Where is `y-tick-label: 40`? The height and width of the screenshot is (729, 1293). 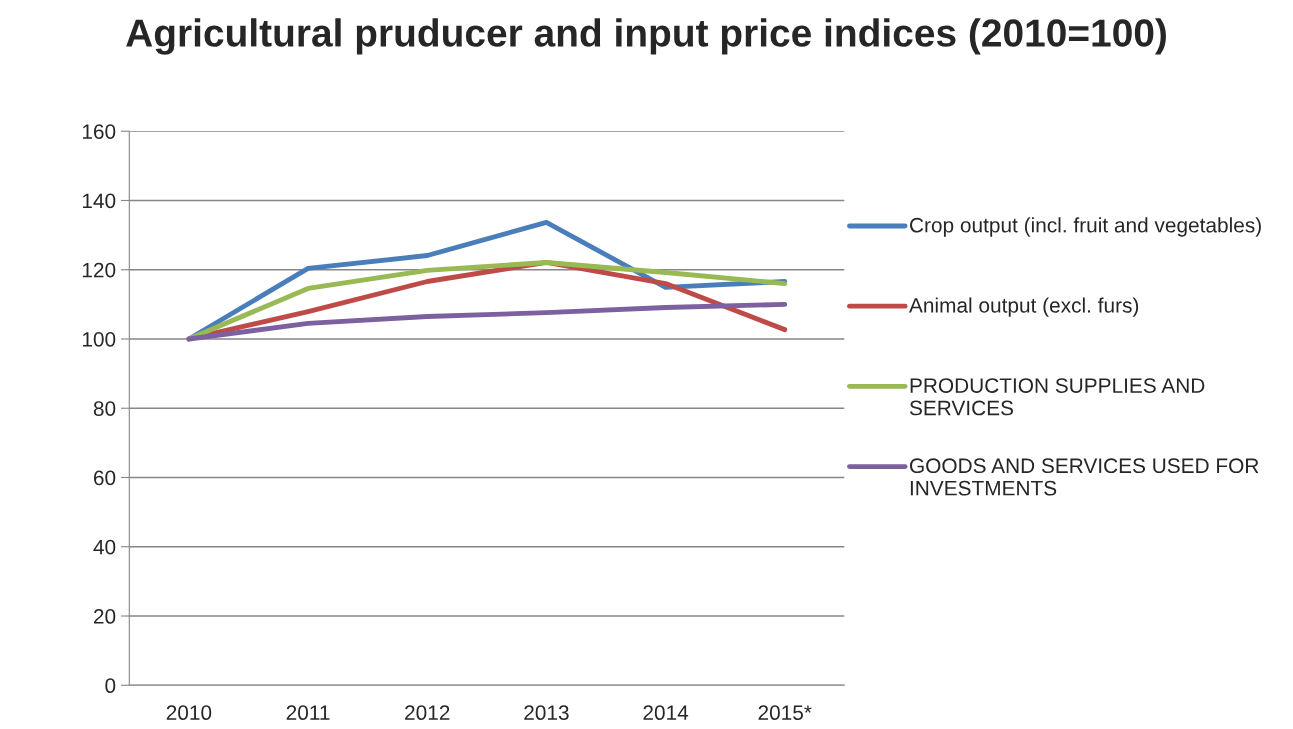 y-tick-label: 40 is located at coordinates (104, 547).